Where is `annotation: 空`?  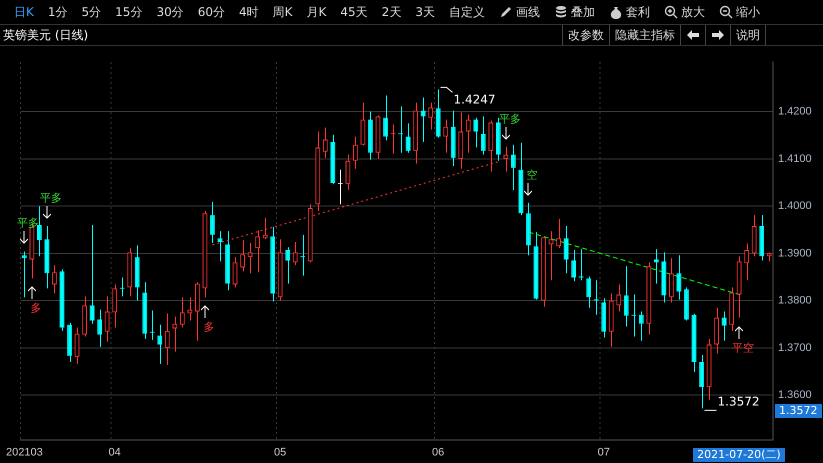 annotation: 空 is located at coordinates (532, 174).